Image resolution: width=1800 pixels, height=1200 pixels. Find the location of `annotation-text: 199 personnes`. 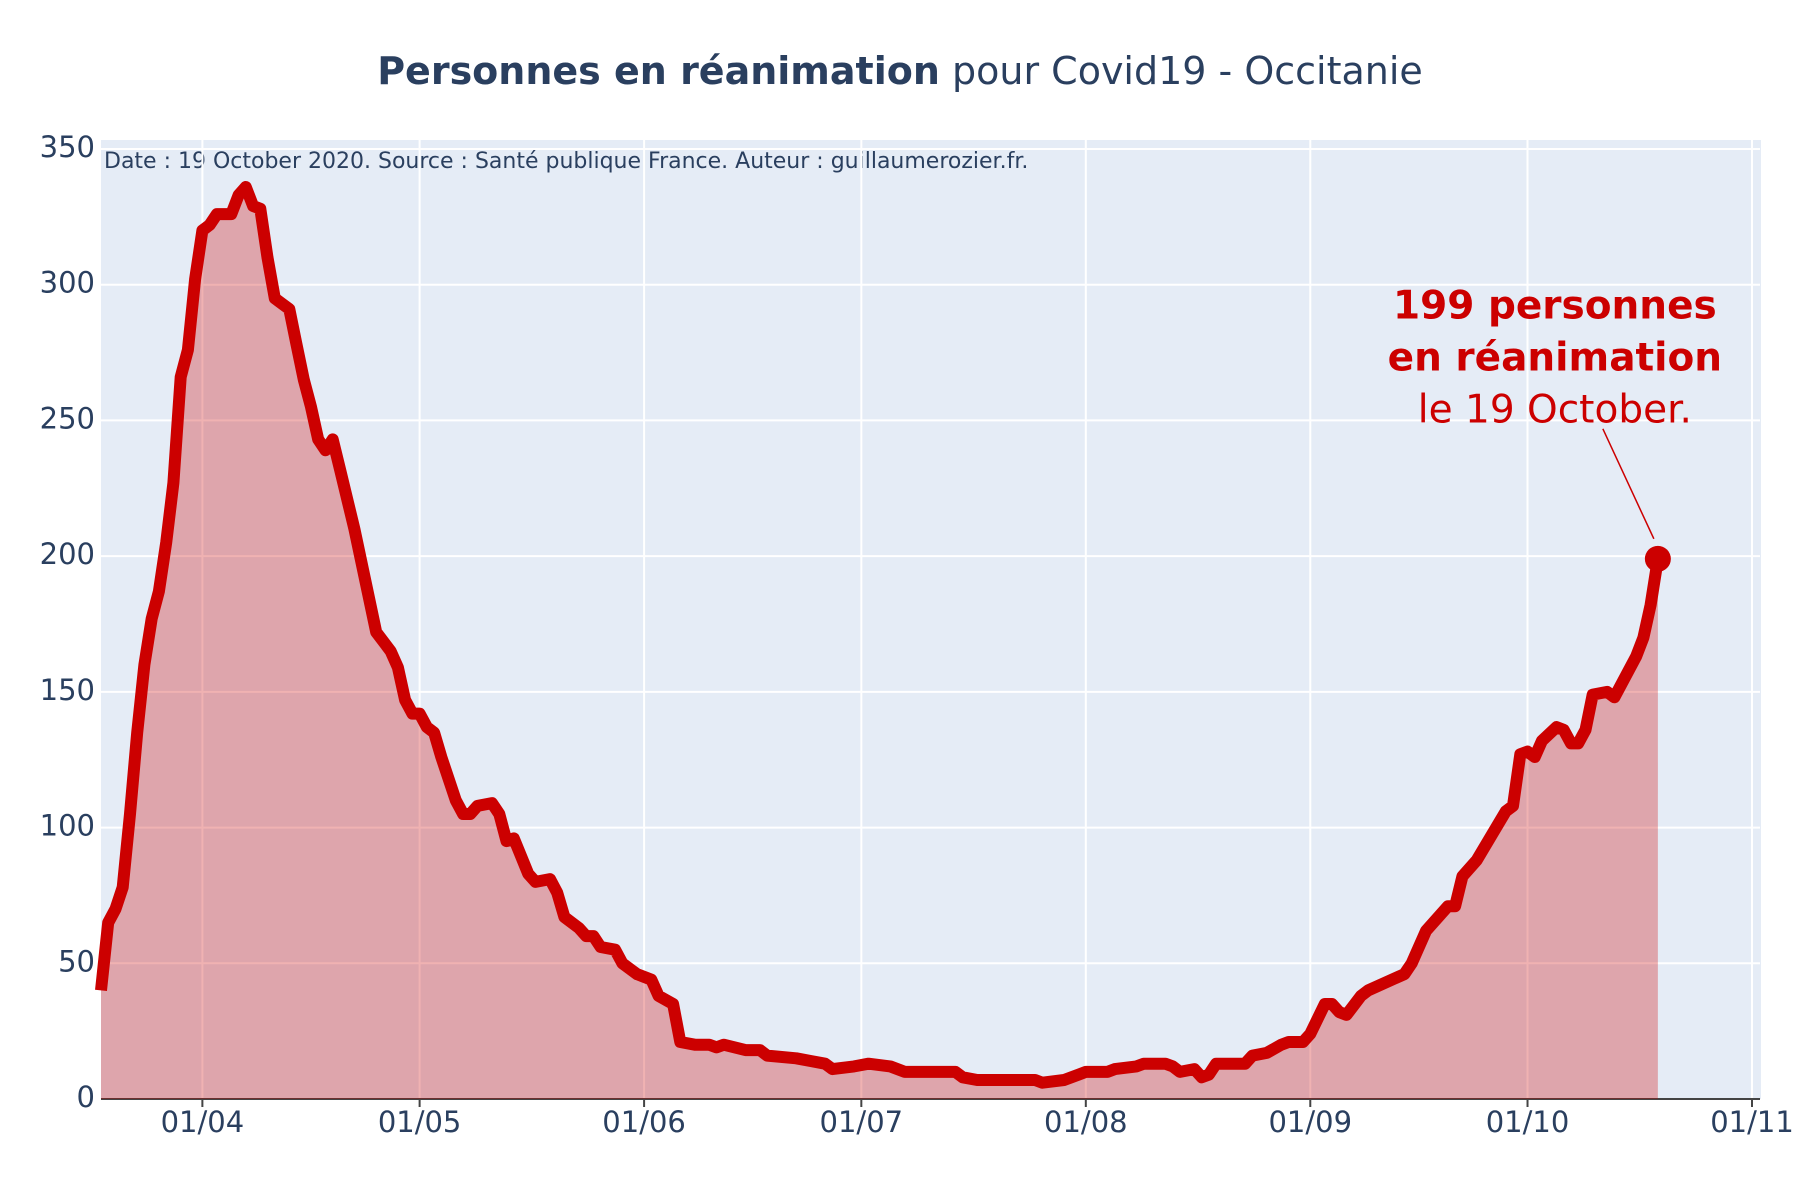

annotation-text: 199 personnes is located at coordinates (1555, 305).